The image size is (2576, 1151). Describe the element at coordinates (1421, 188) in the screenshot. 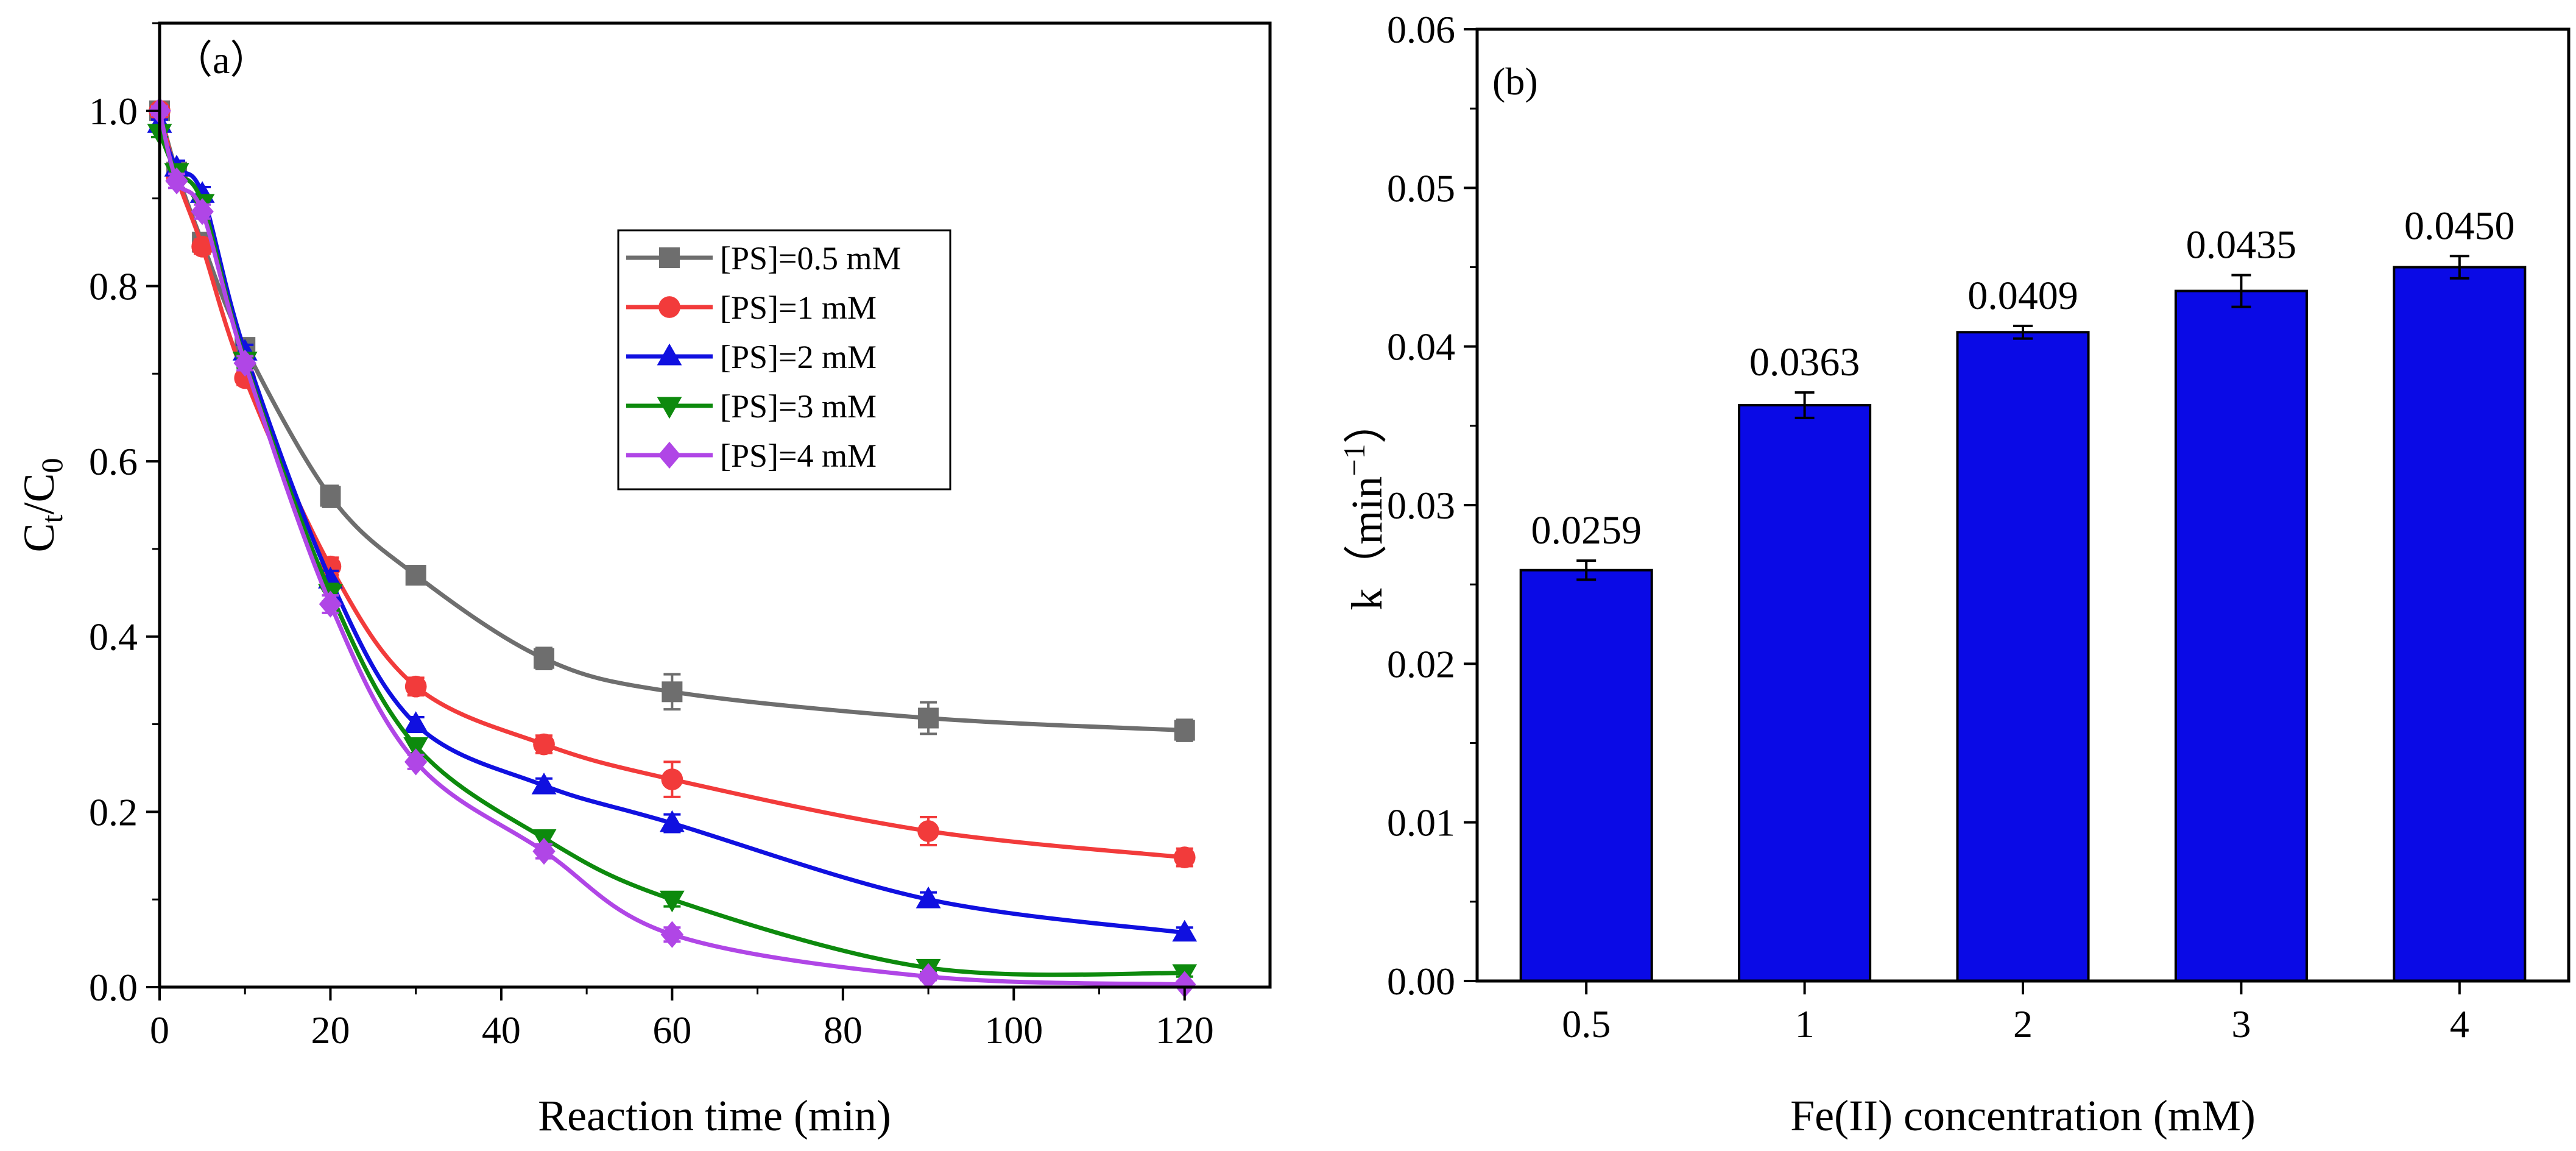

I see `y-tick-label: 0.05` at that location.